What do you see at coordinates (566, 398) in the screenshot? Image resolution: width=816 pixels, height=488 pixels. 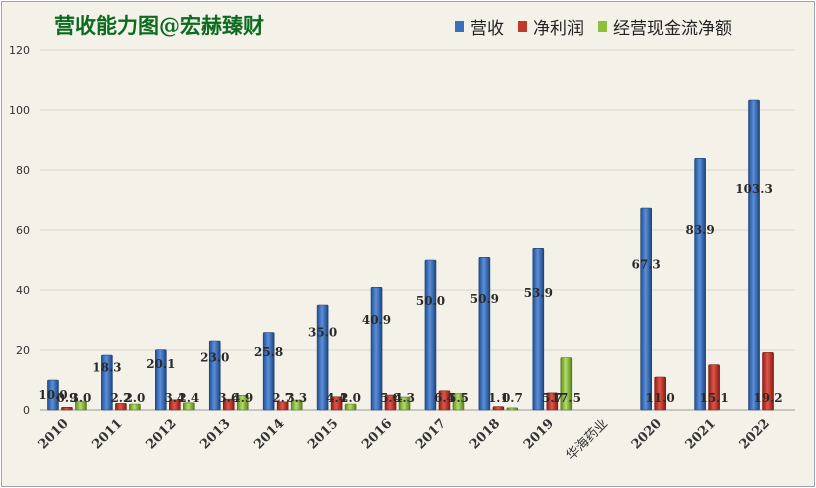 I see `data-label-cash-flow: 17.5` at bounding box center [566, 398].